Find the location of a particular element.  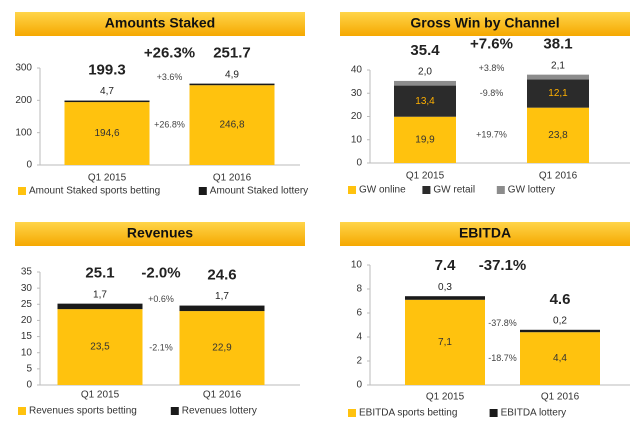

change-label: +26.3% is located at coordinates (169, 53).